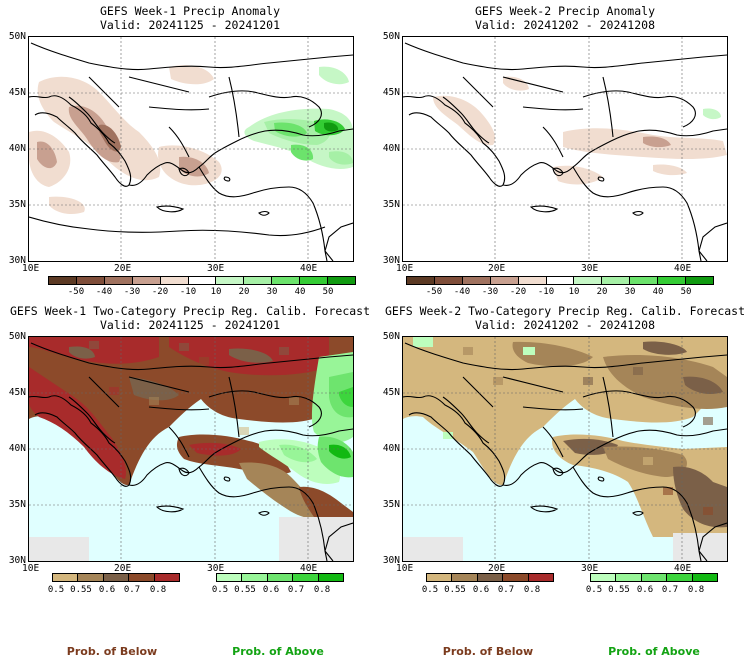 The image size is (752, 662). I want to click on panel1-map, so click(191, 149).